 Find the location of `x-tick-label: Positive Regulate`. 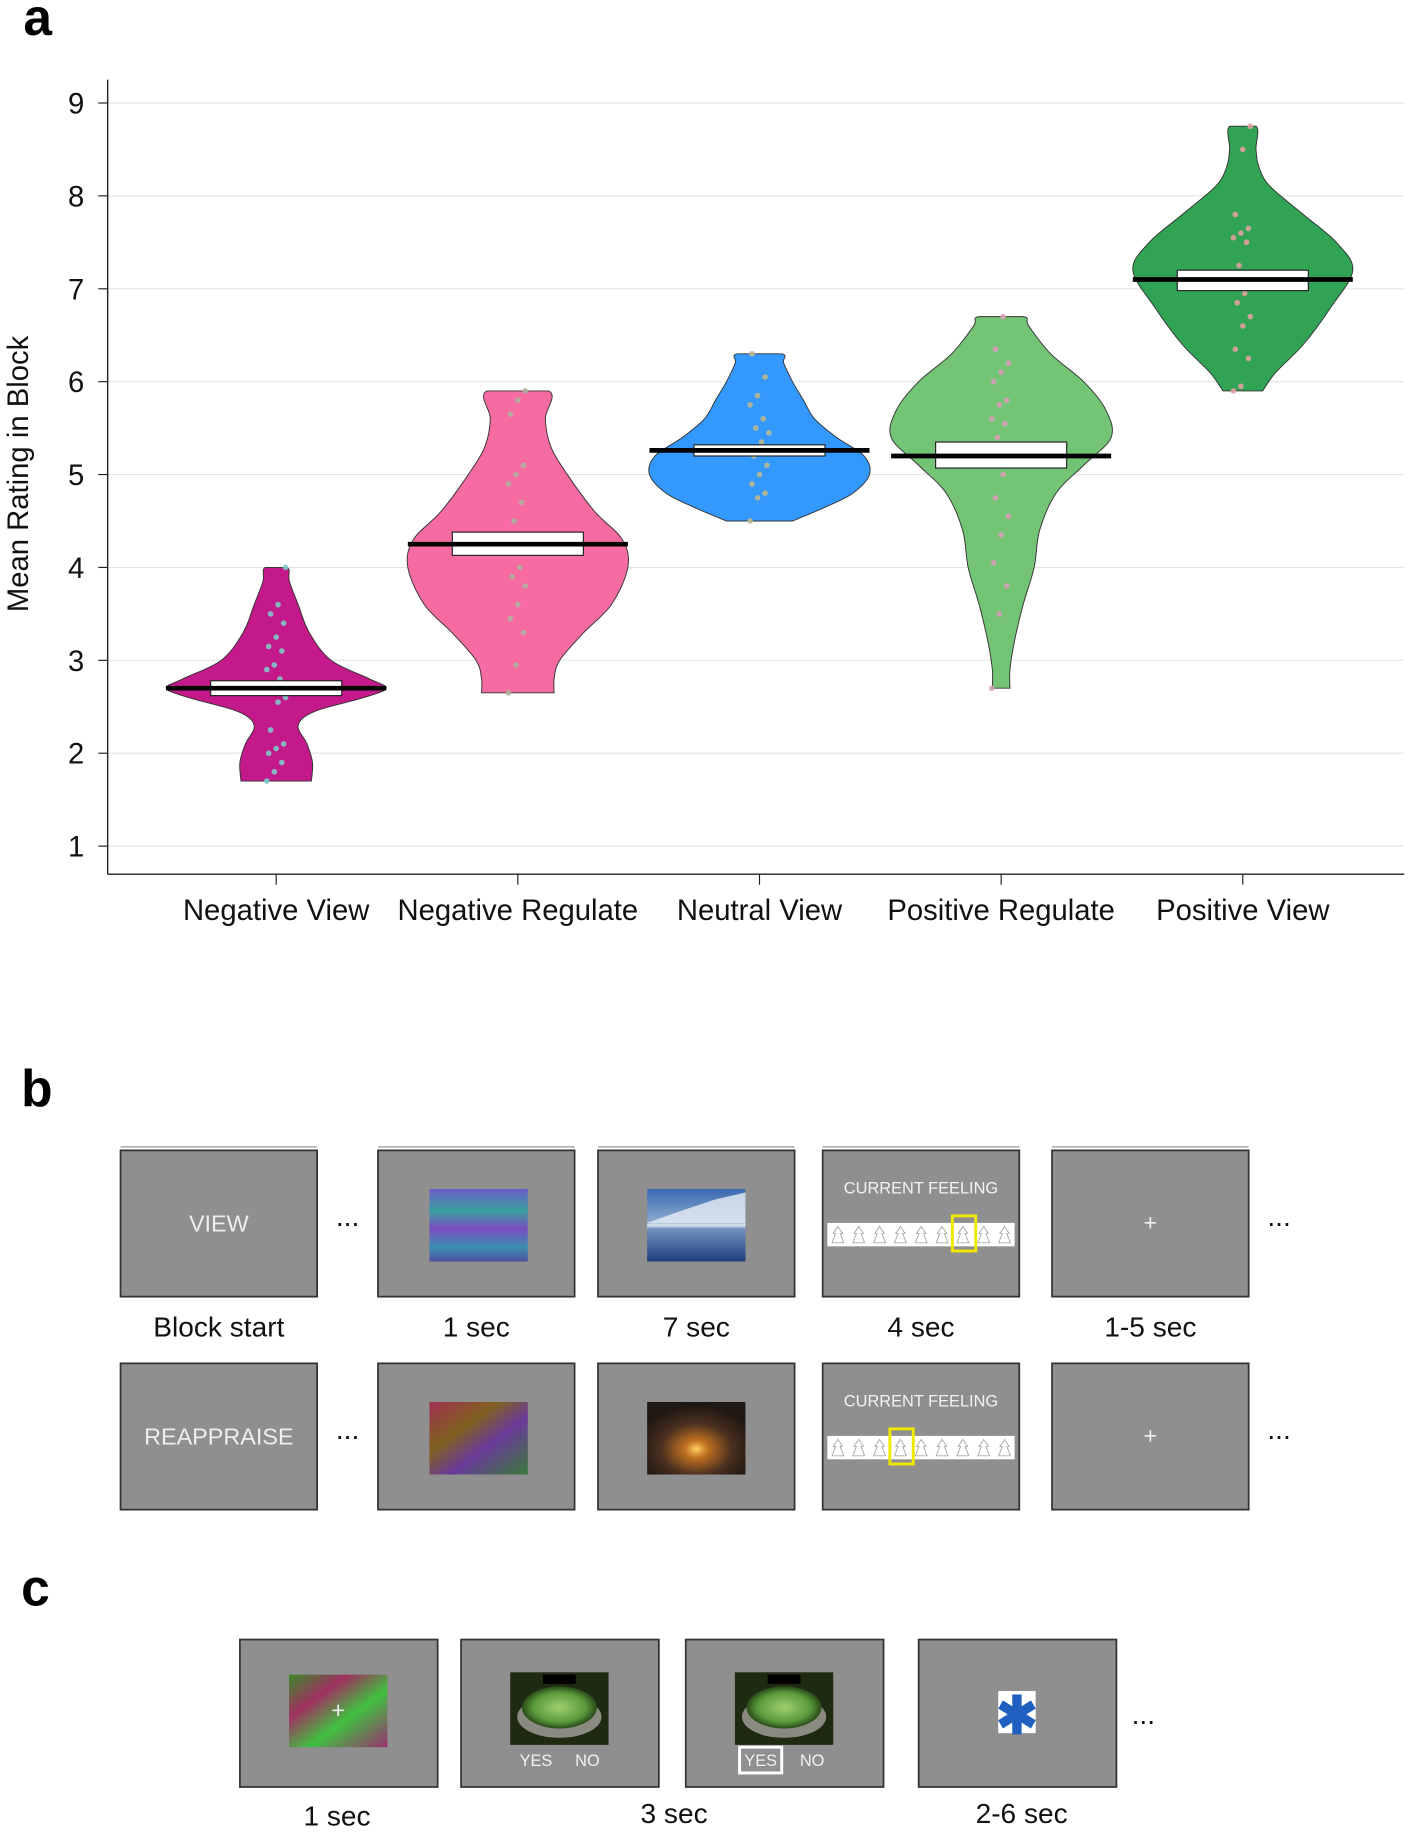

x-tick-label: Positive Regulate is located at coordinates (1001, 911).